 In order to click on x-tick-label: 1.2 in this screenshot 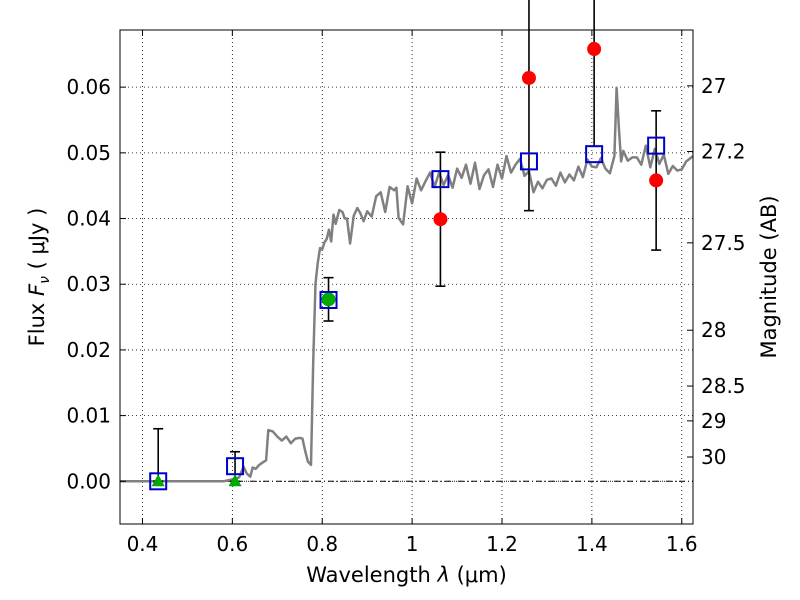, I will do `click(502, 544)`.